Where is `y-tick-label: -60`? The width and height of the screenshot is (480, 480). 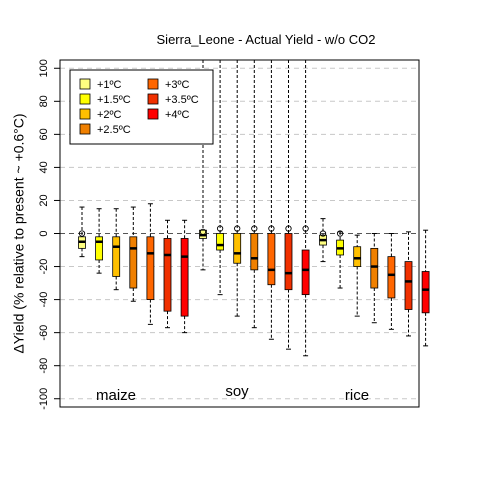
y-tick-label: -60 is located at coordinates (44, 333).